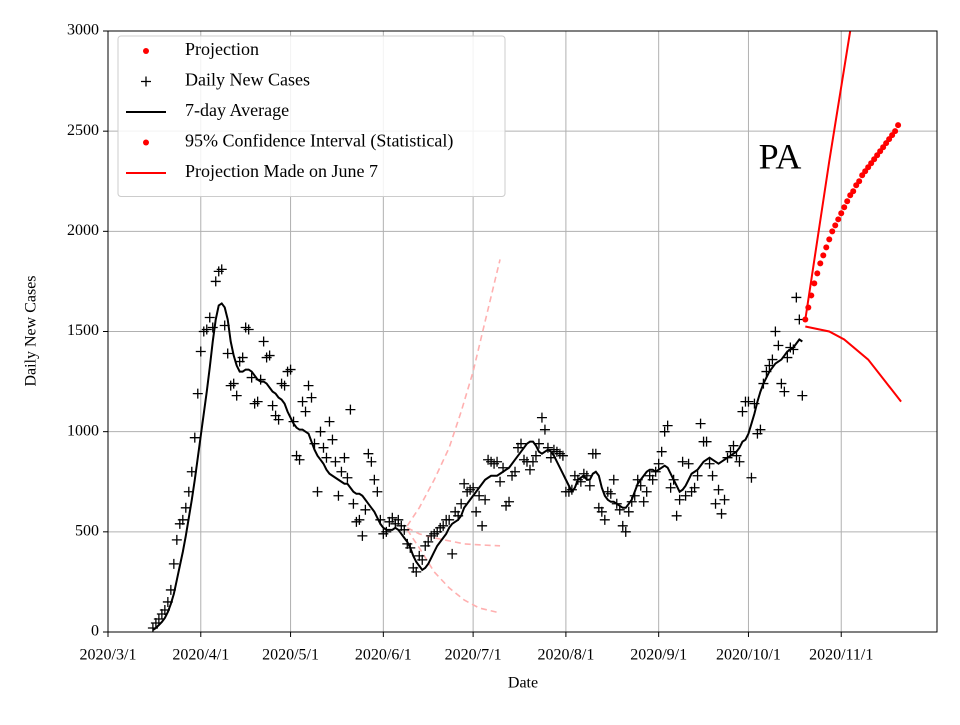  I want to click on legend-box, so click(311, 116).